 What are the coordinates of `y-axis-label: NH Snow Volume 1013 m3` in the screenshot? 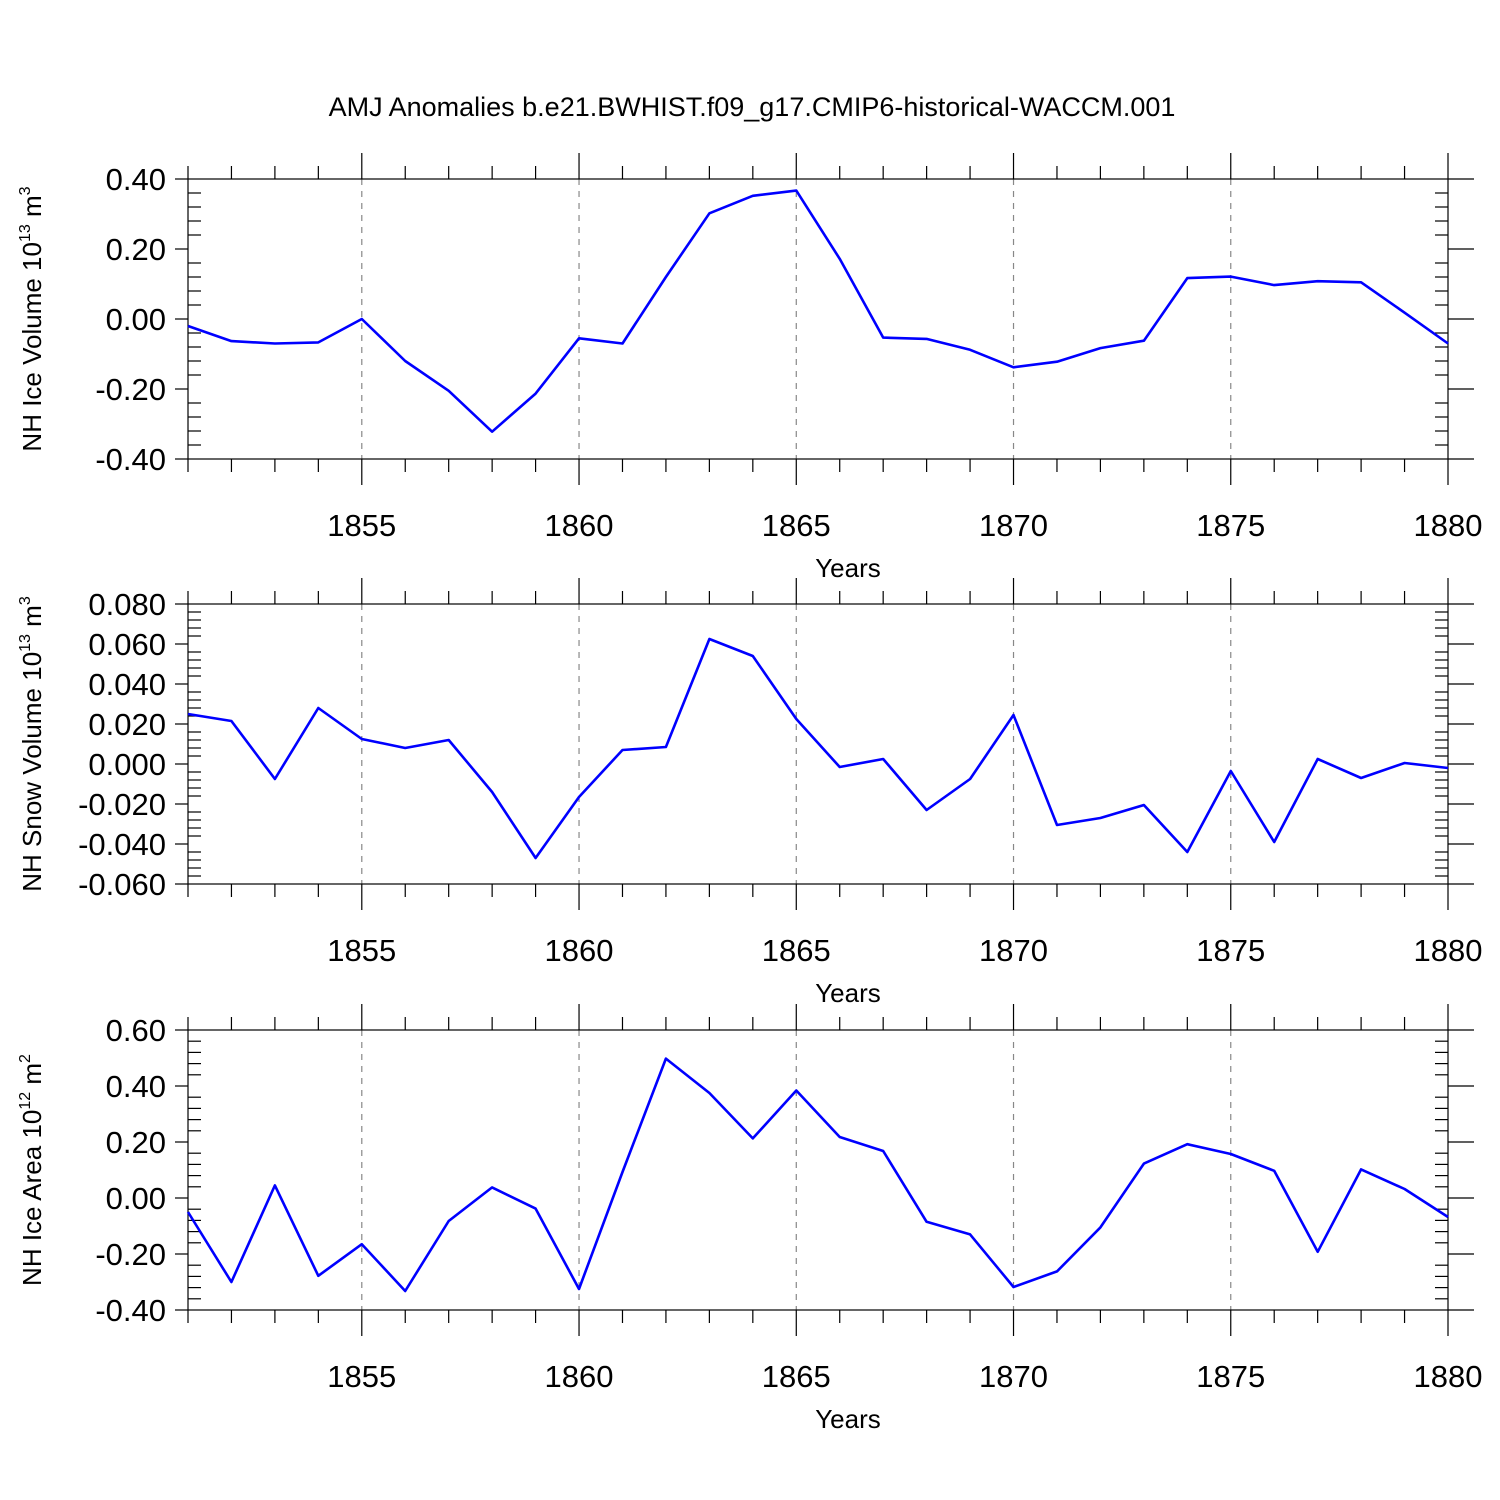 It's located at (32, 744).